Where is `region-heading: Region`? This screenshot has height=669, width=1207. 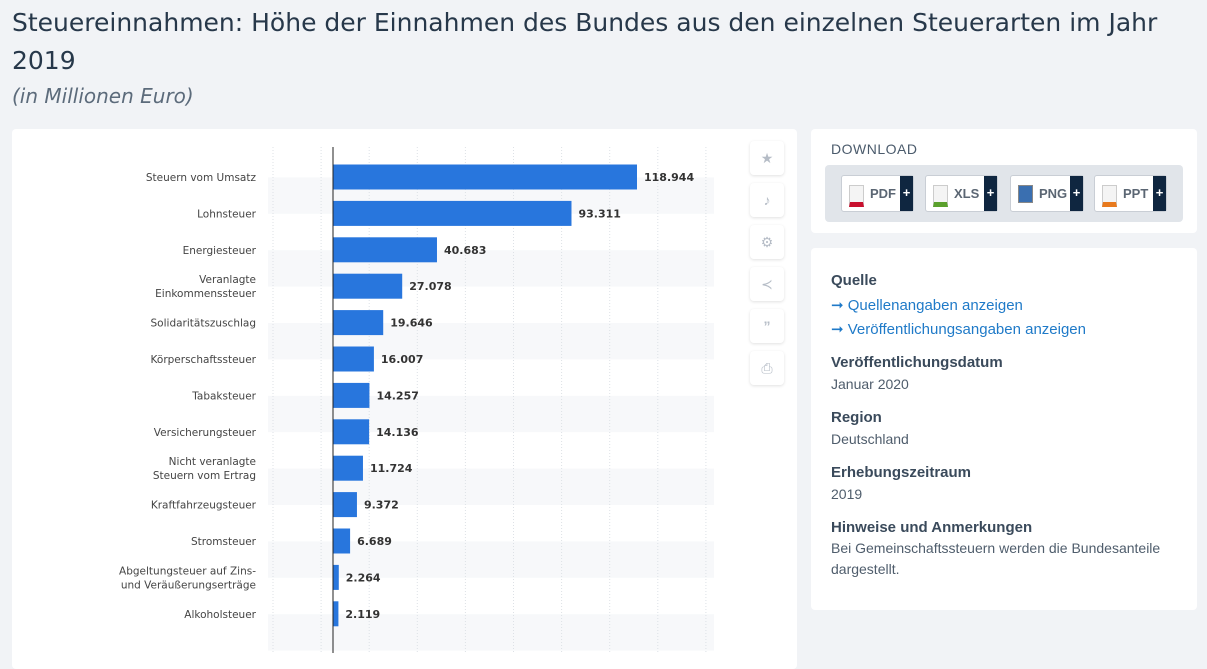 region-heading: Region is located at coordinates (856, 417).